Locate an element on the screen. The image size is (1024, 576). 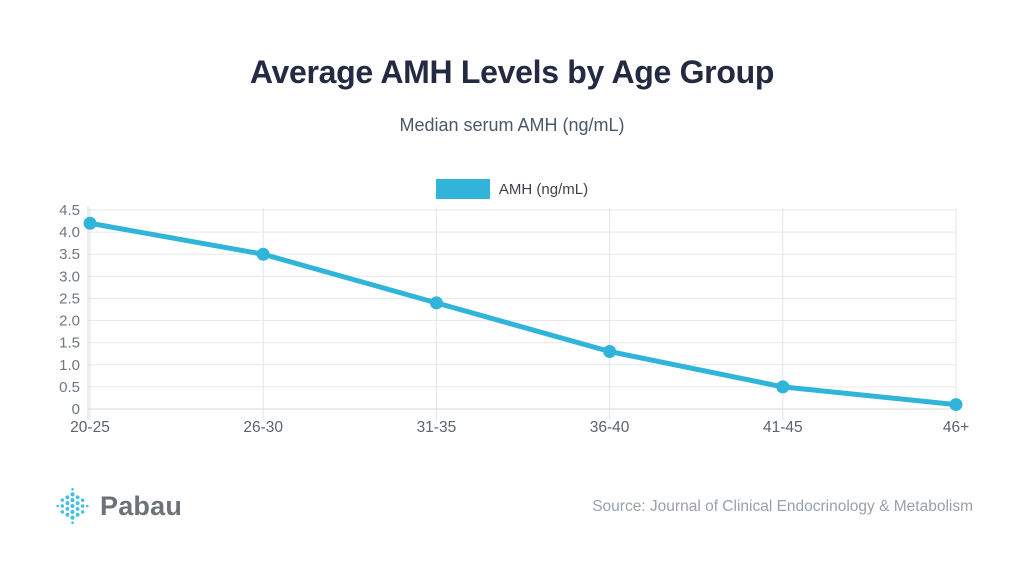
chart-subtitle: Median serum AMH (ng/mL) is located at coordinates (512, 125).